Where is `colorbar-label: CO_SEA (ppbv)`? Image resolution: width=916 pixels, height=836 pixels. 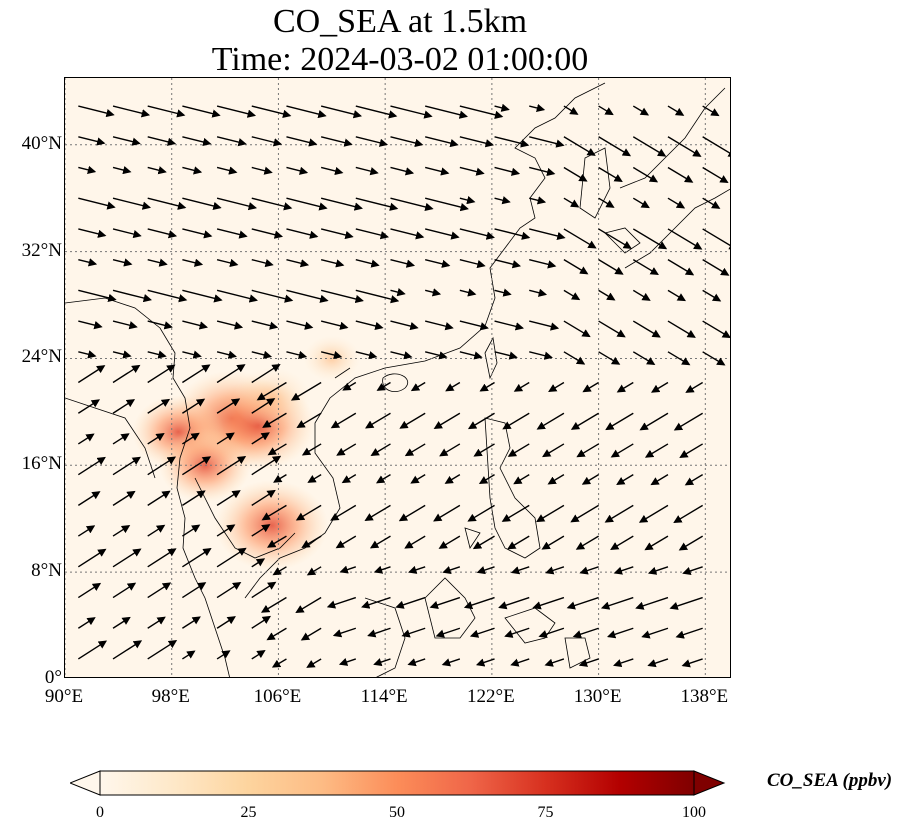
colorbar-label: CO_SEA (ppbv) is located at coordinates (830, 780).